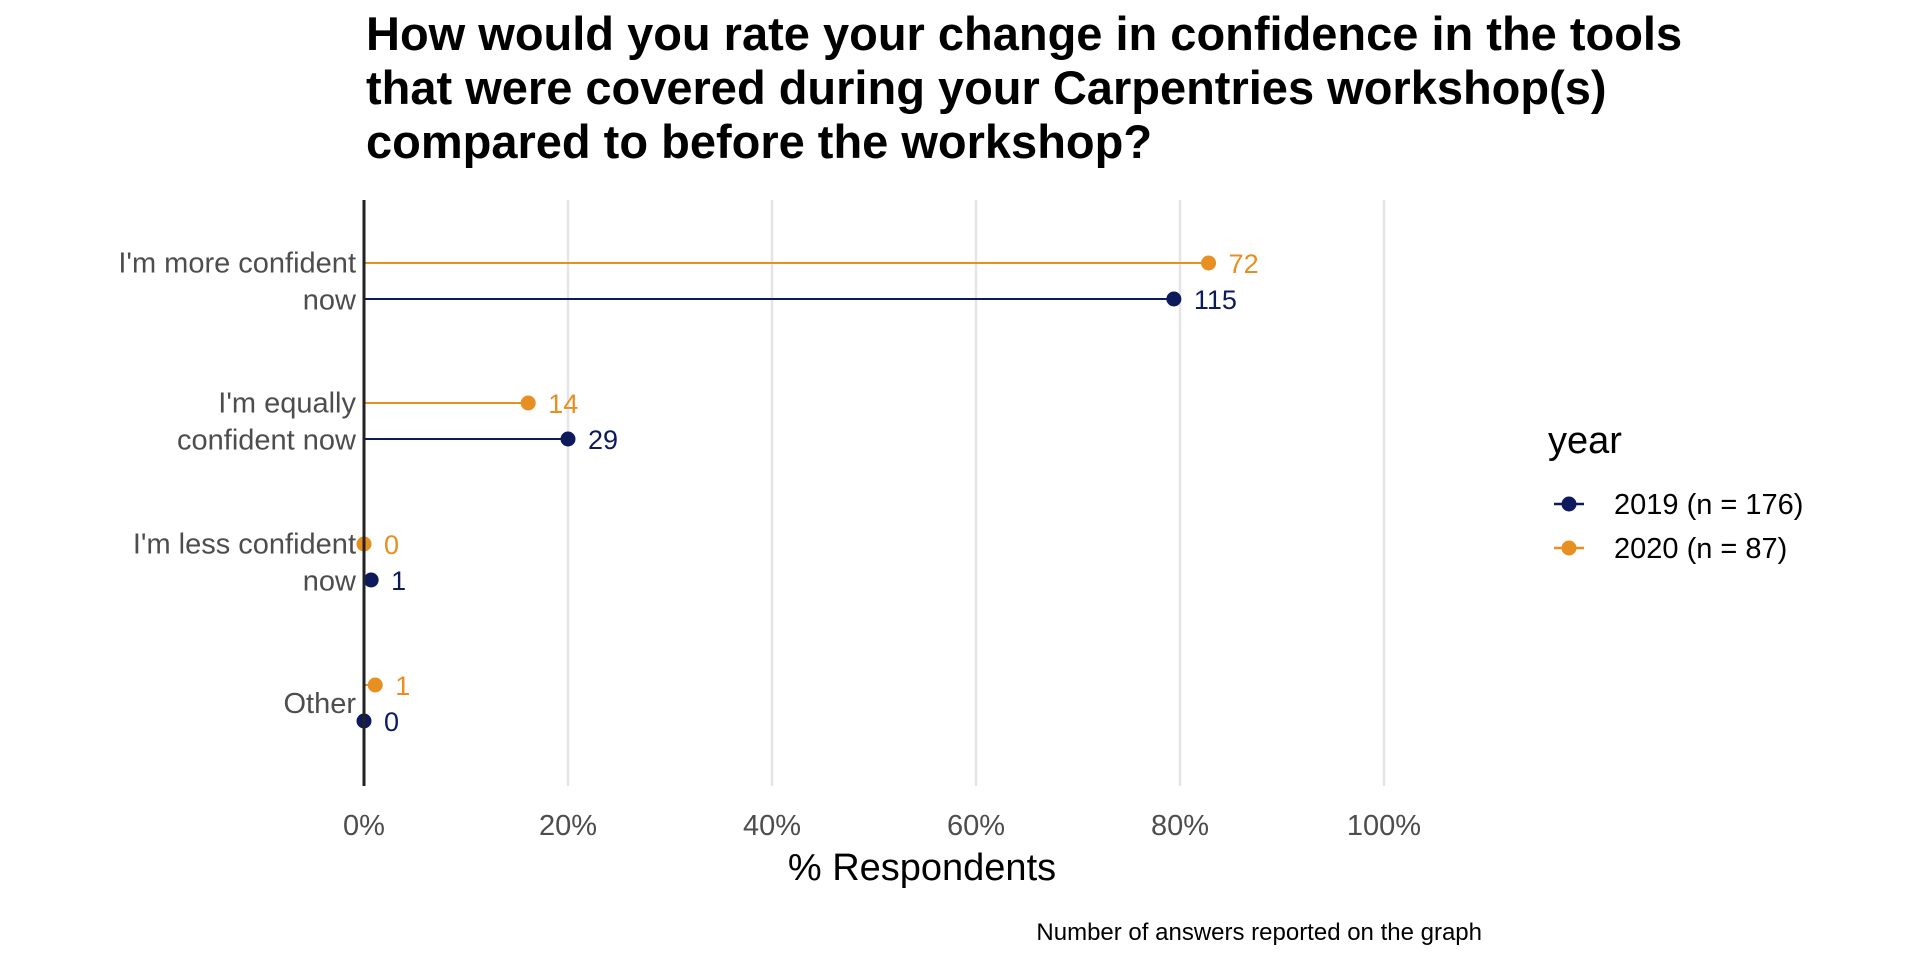 This screenshot has width=1920, height=960. I want to click on chart-caption: Number of answers reported on the graph, so click(1259, 932).